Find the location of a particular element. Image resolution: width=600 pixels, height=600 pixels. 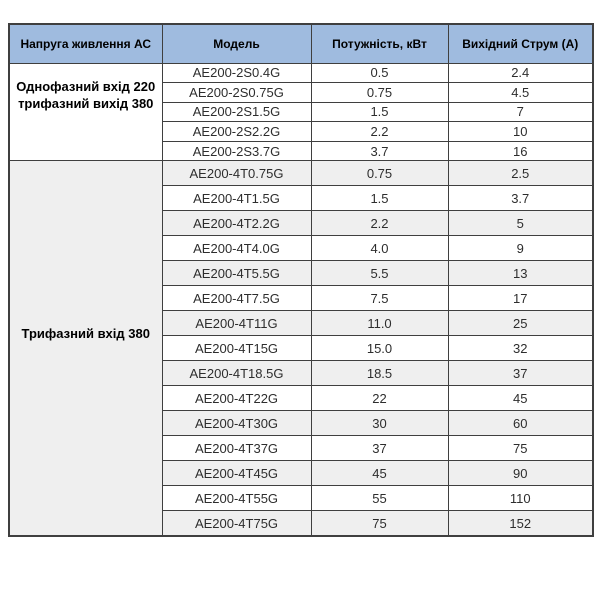

table-row: AE200-4T22G 22 45 is located at coordinates (301, 398).